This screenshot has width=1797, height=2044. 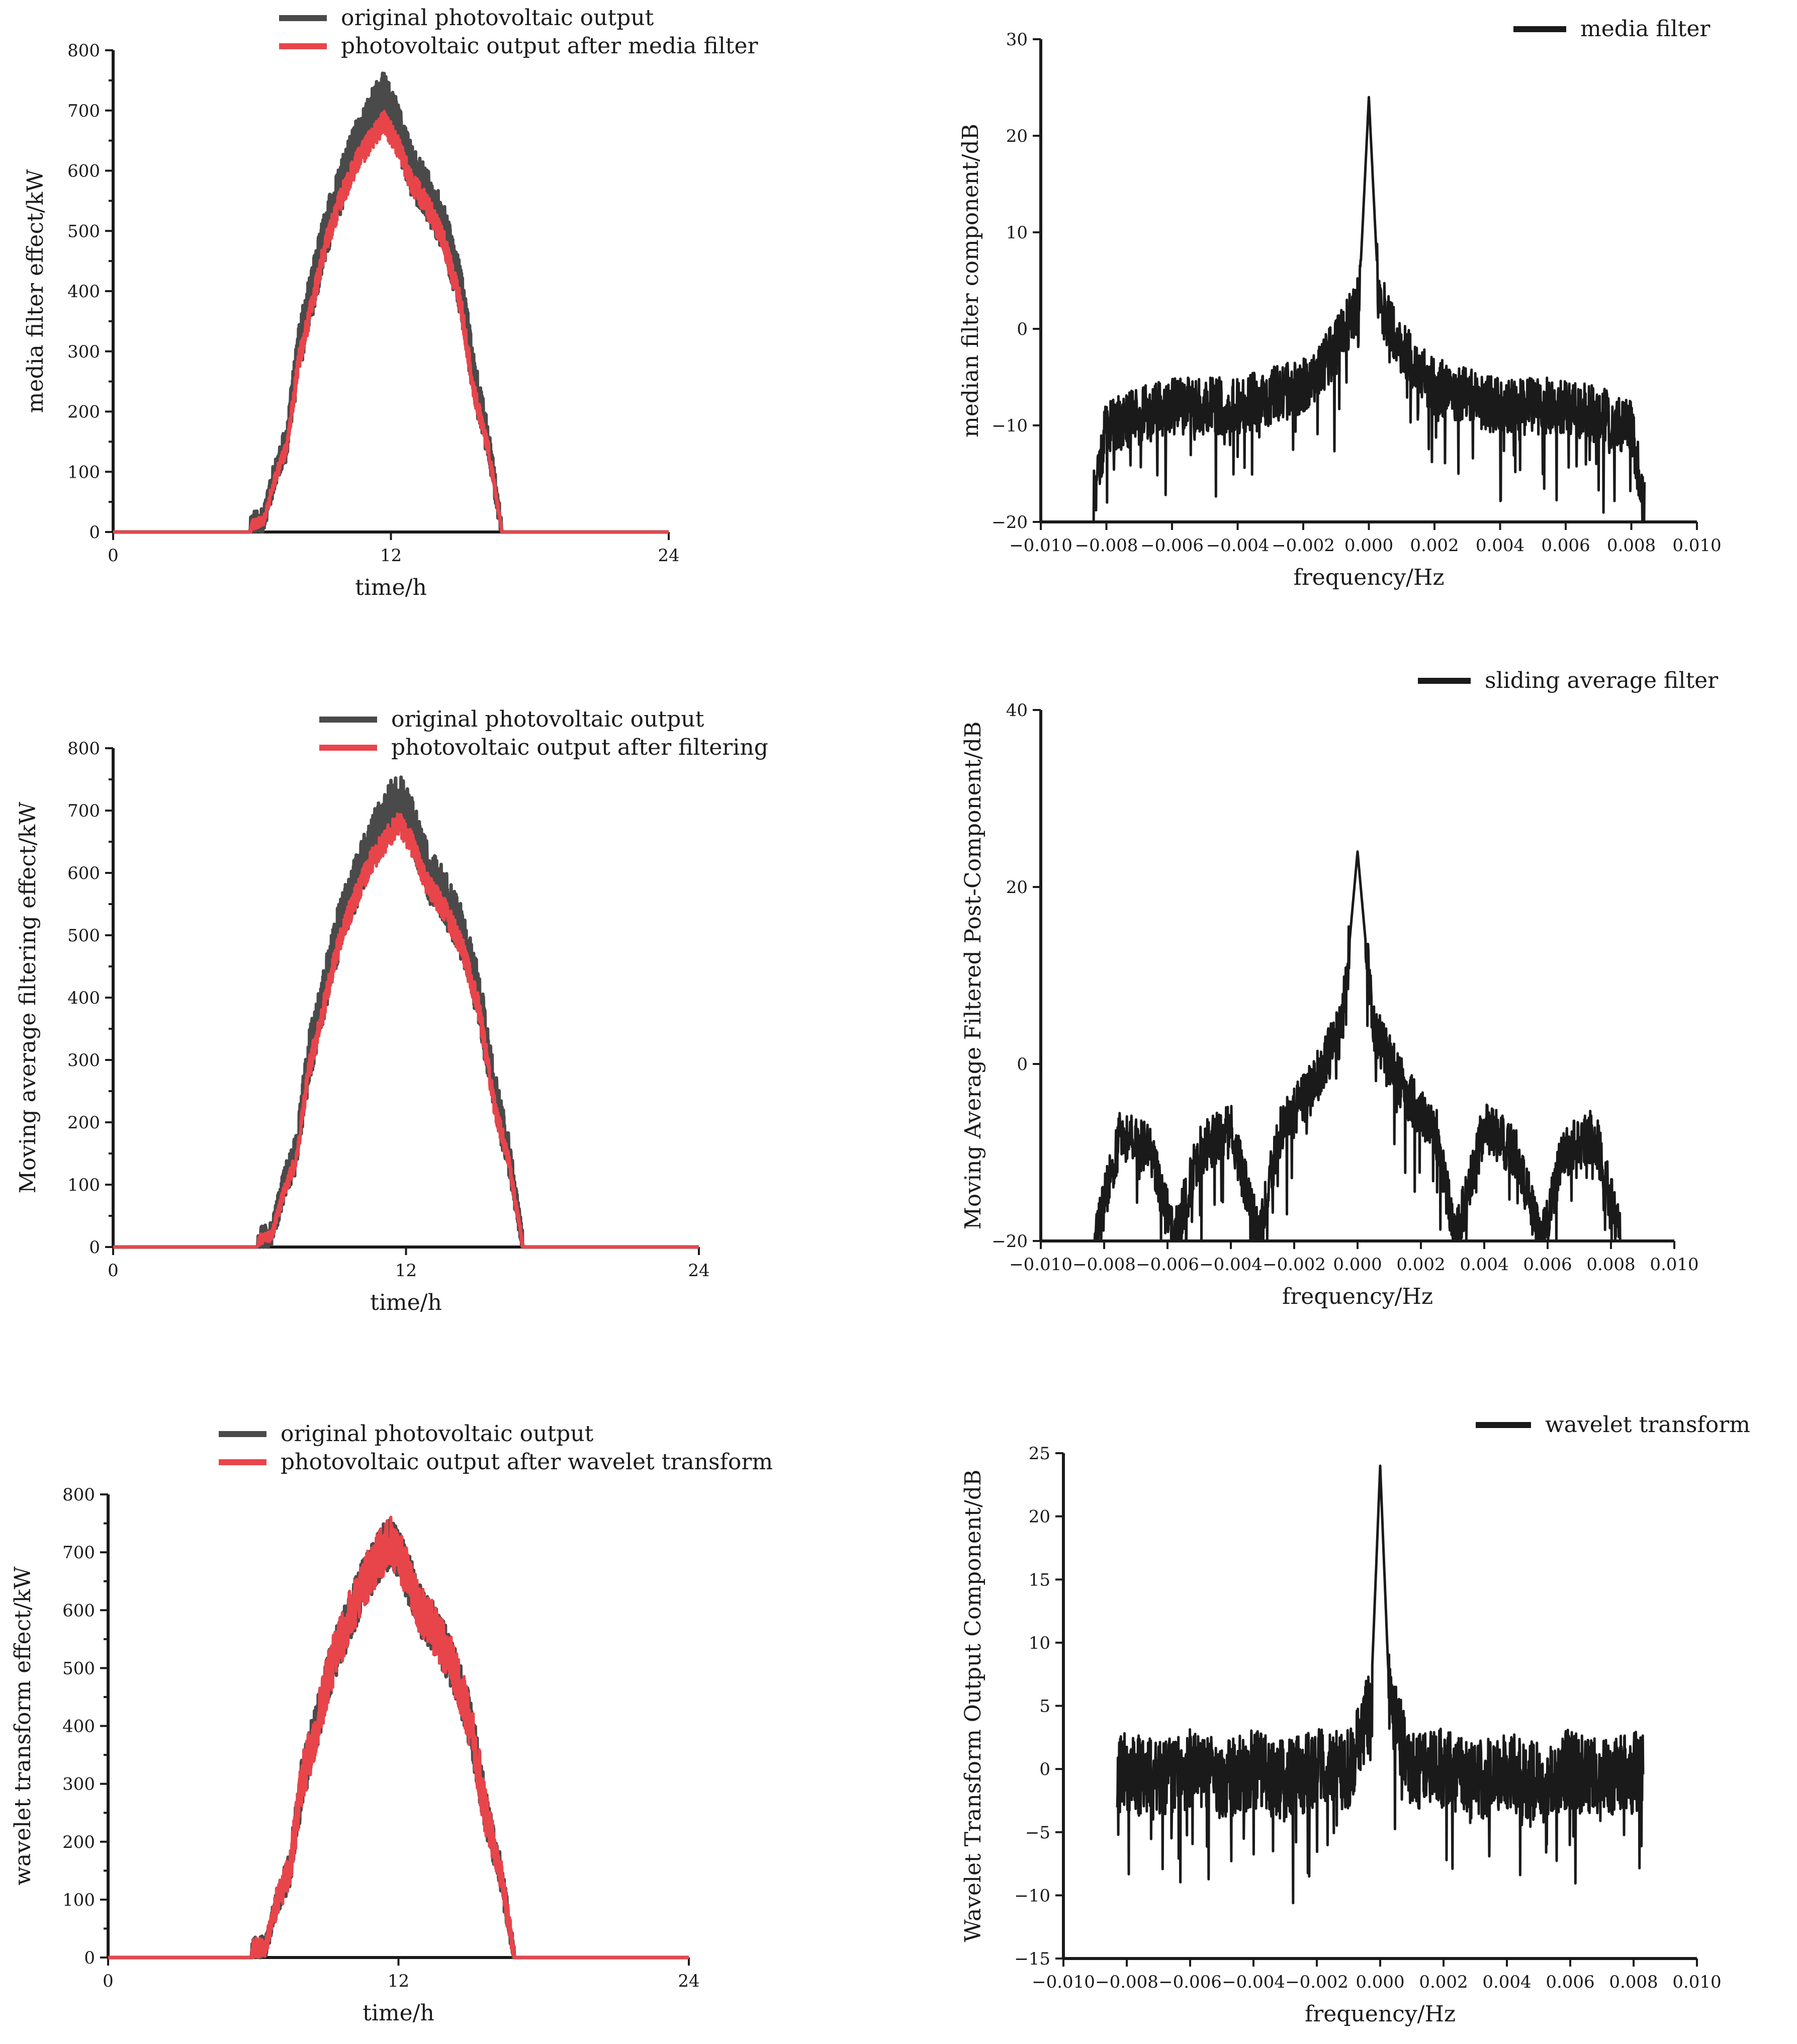 What do you see at coordinates (1010, 426) in the screenshot?
I see `y-tick-label: −10` at bounding box center [1010, 426].